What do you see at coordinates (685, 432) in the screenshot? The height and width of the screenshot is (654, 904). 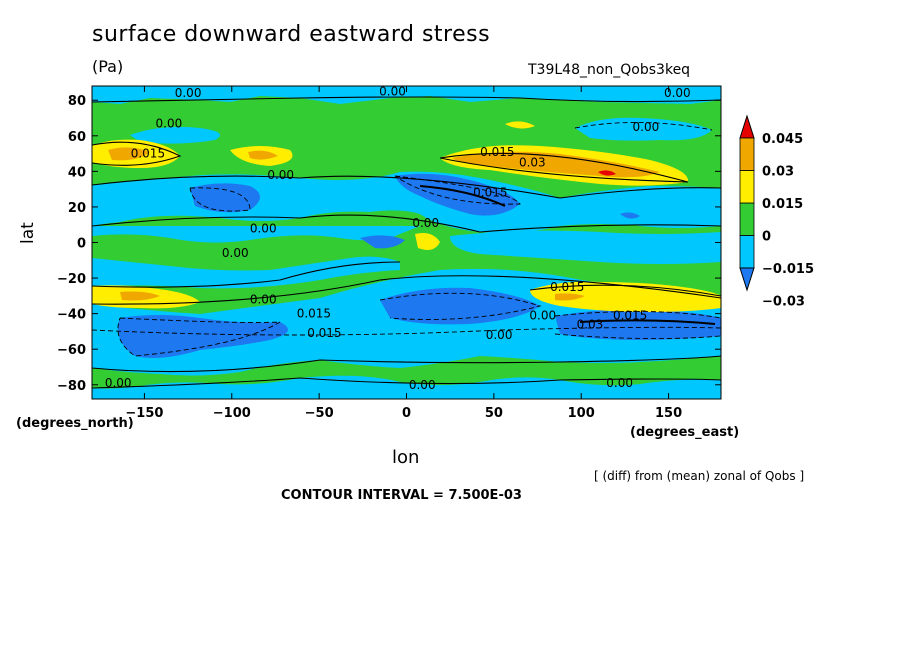 I see `x-axis-units: (degrees_east)` at bounding box center [685, 432].